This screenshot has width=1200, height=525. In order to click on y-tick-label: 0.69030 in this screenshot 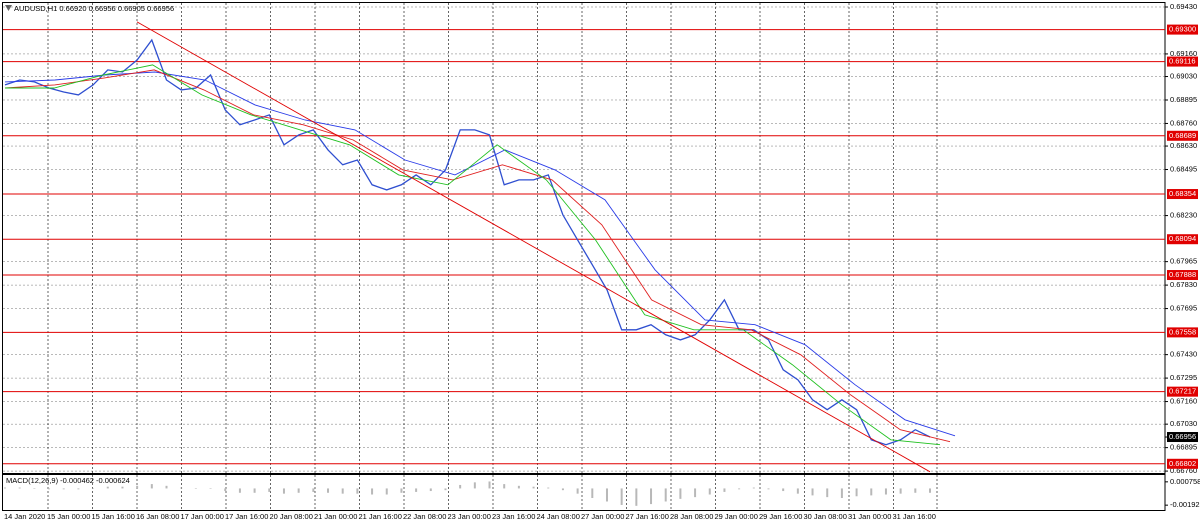, I will do `click(1183, 76)`.